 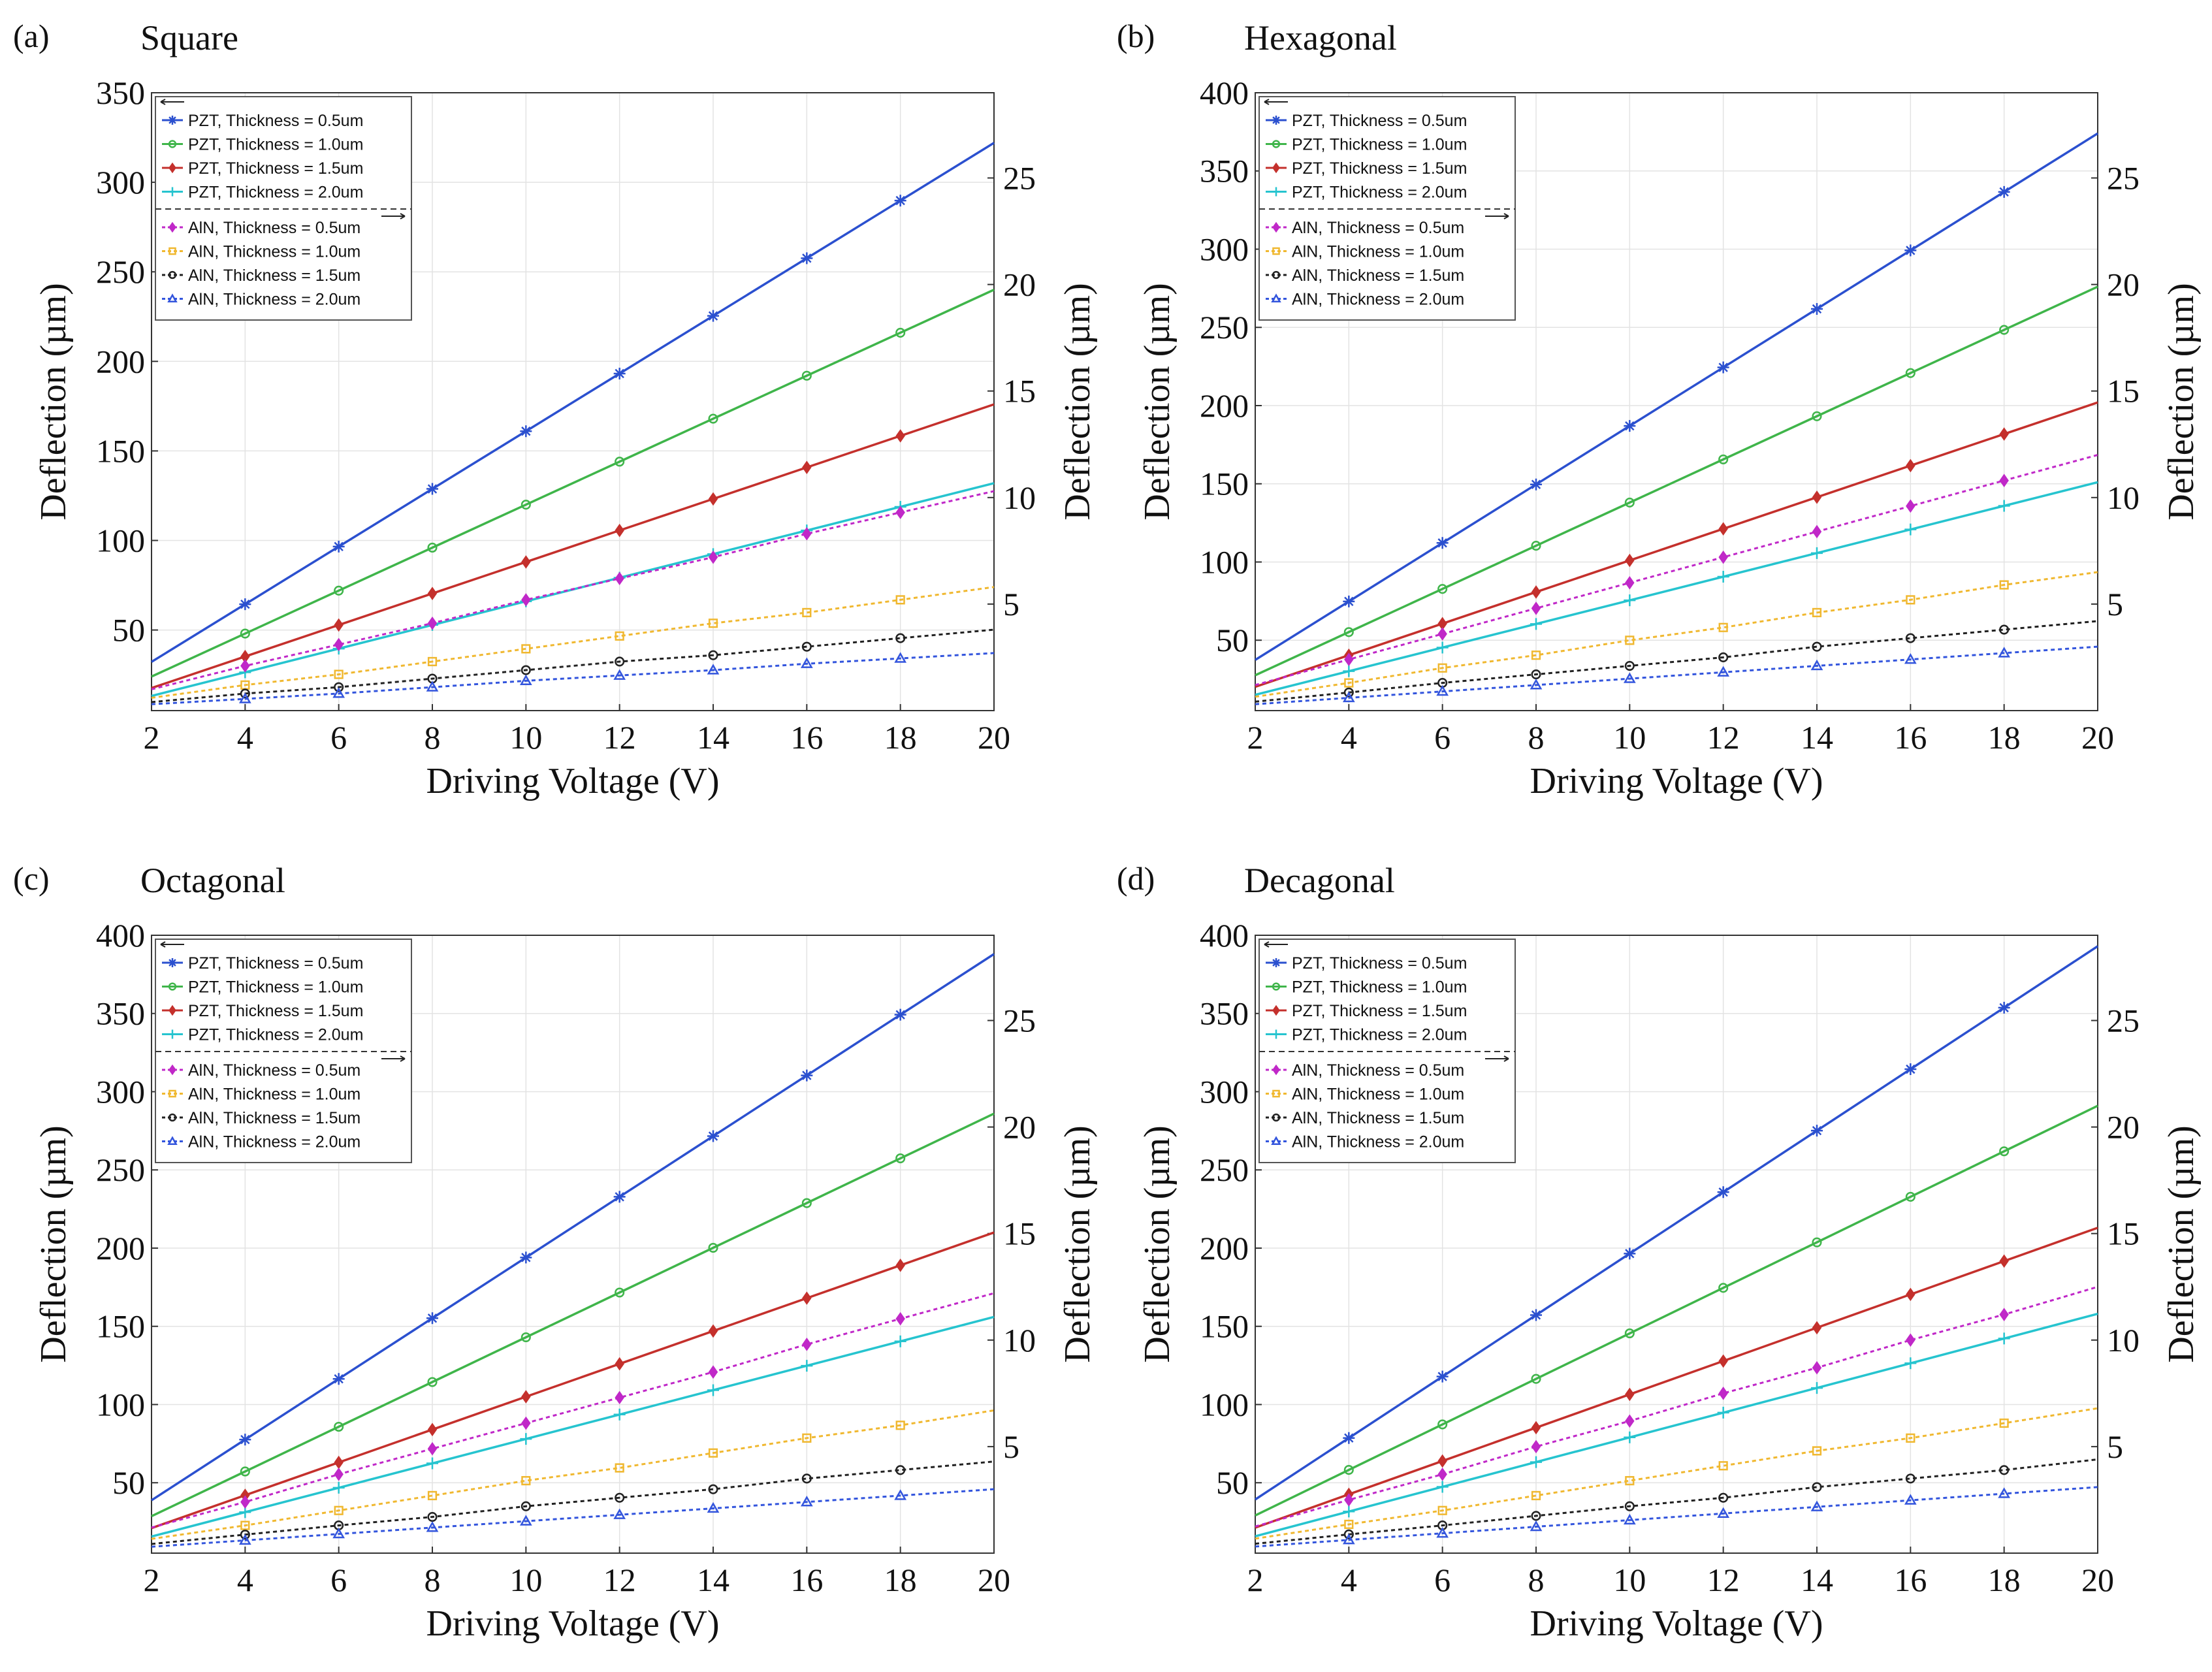 What do you see at coordinates (1378, 1070) in the screenshot?
I see `legend-entry: AlN, Thickness = 0.5um` at bounding box center [1378, 1070].